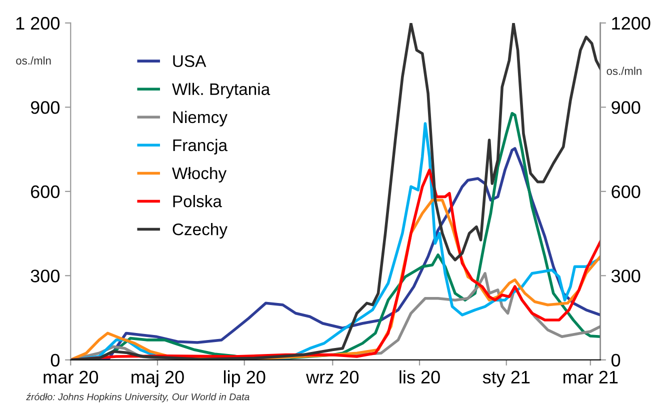 This screenshot has width=654, height=403. I want to click on x-tick-label: maj 20, so click(158, 379).